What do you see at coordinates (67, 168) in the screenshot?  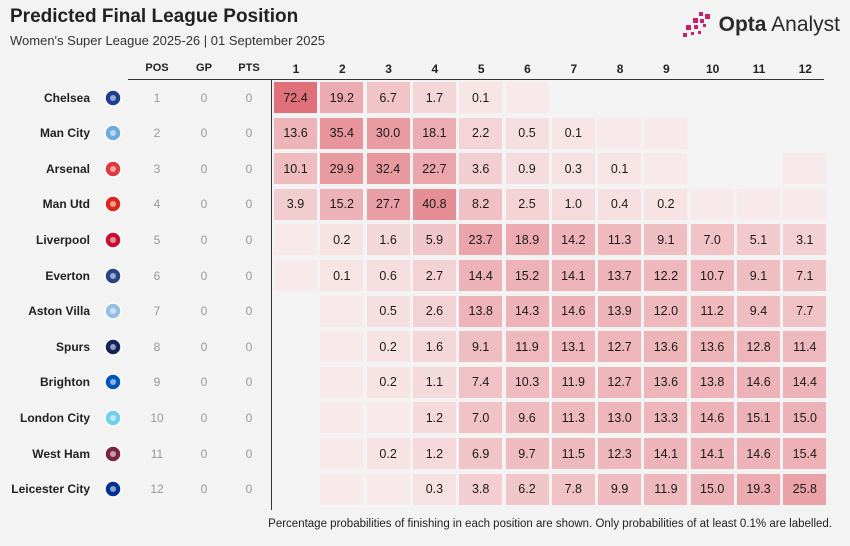 I see `team-name: Arsenal` at bounding box center [67, 168].